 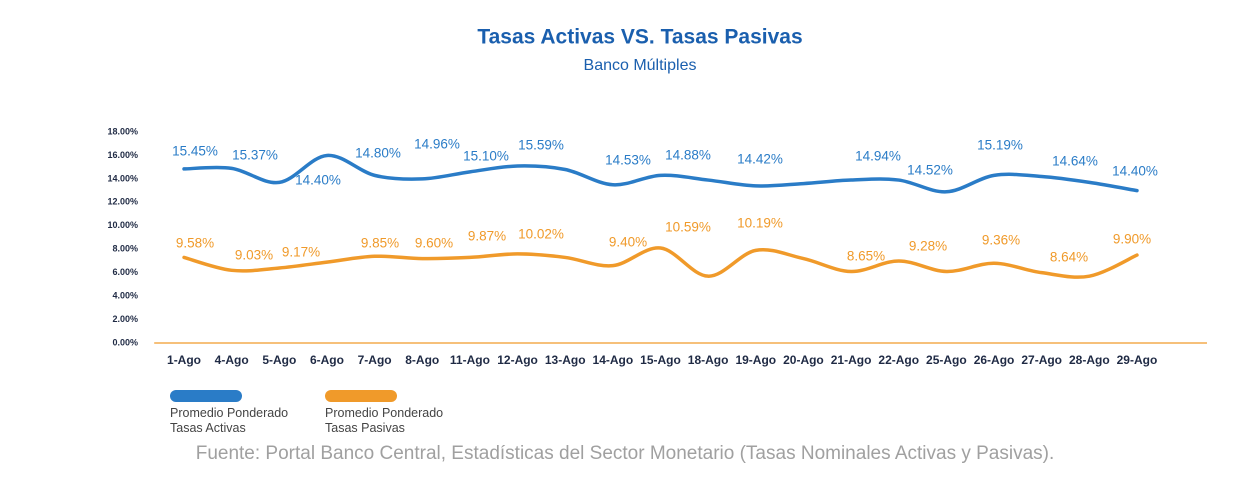 I want to click on legend-item: Promedio Ponderado Tasas Pasivas, so click(x=395, y=413).